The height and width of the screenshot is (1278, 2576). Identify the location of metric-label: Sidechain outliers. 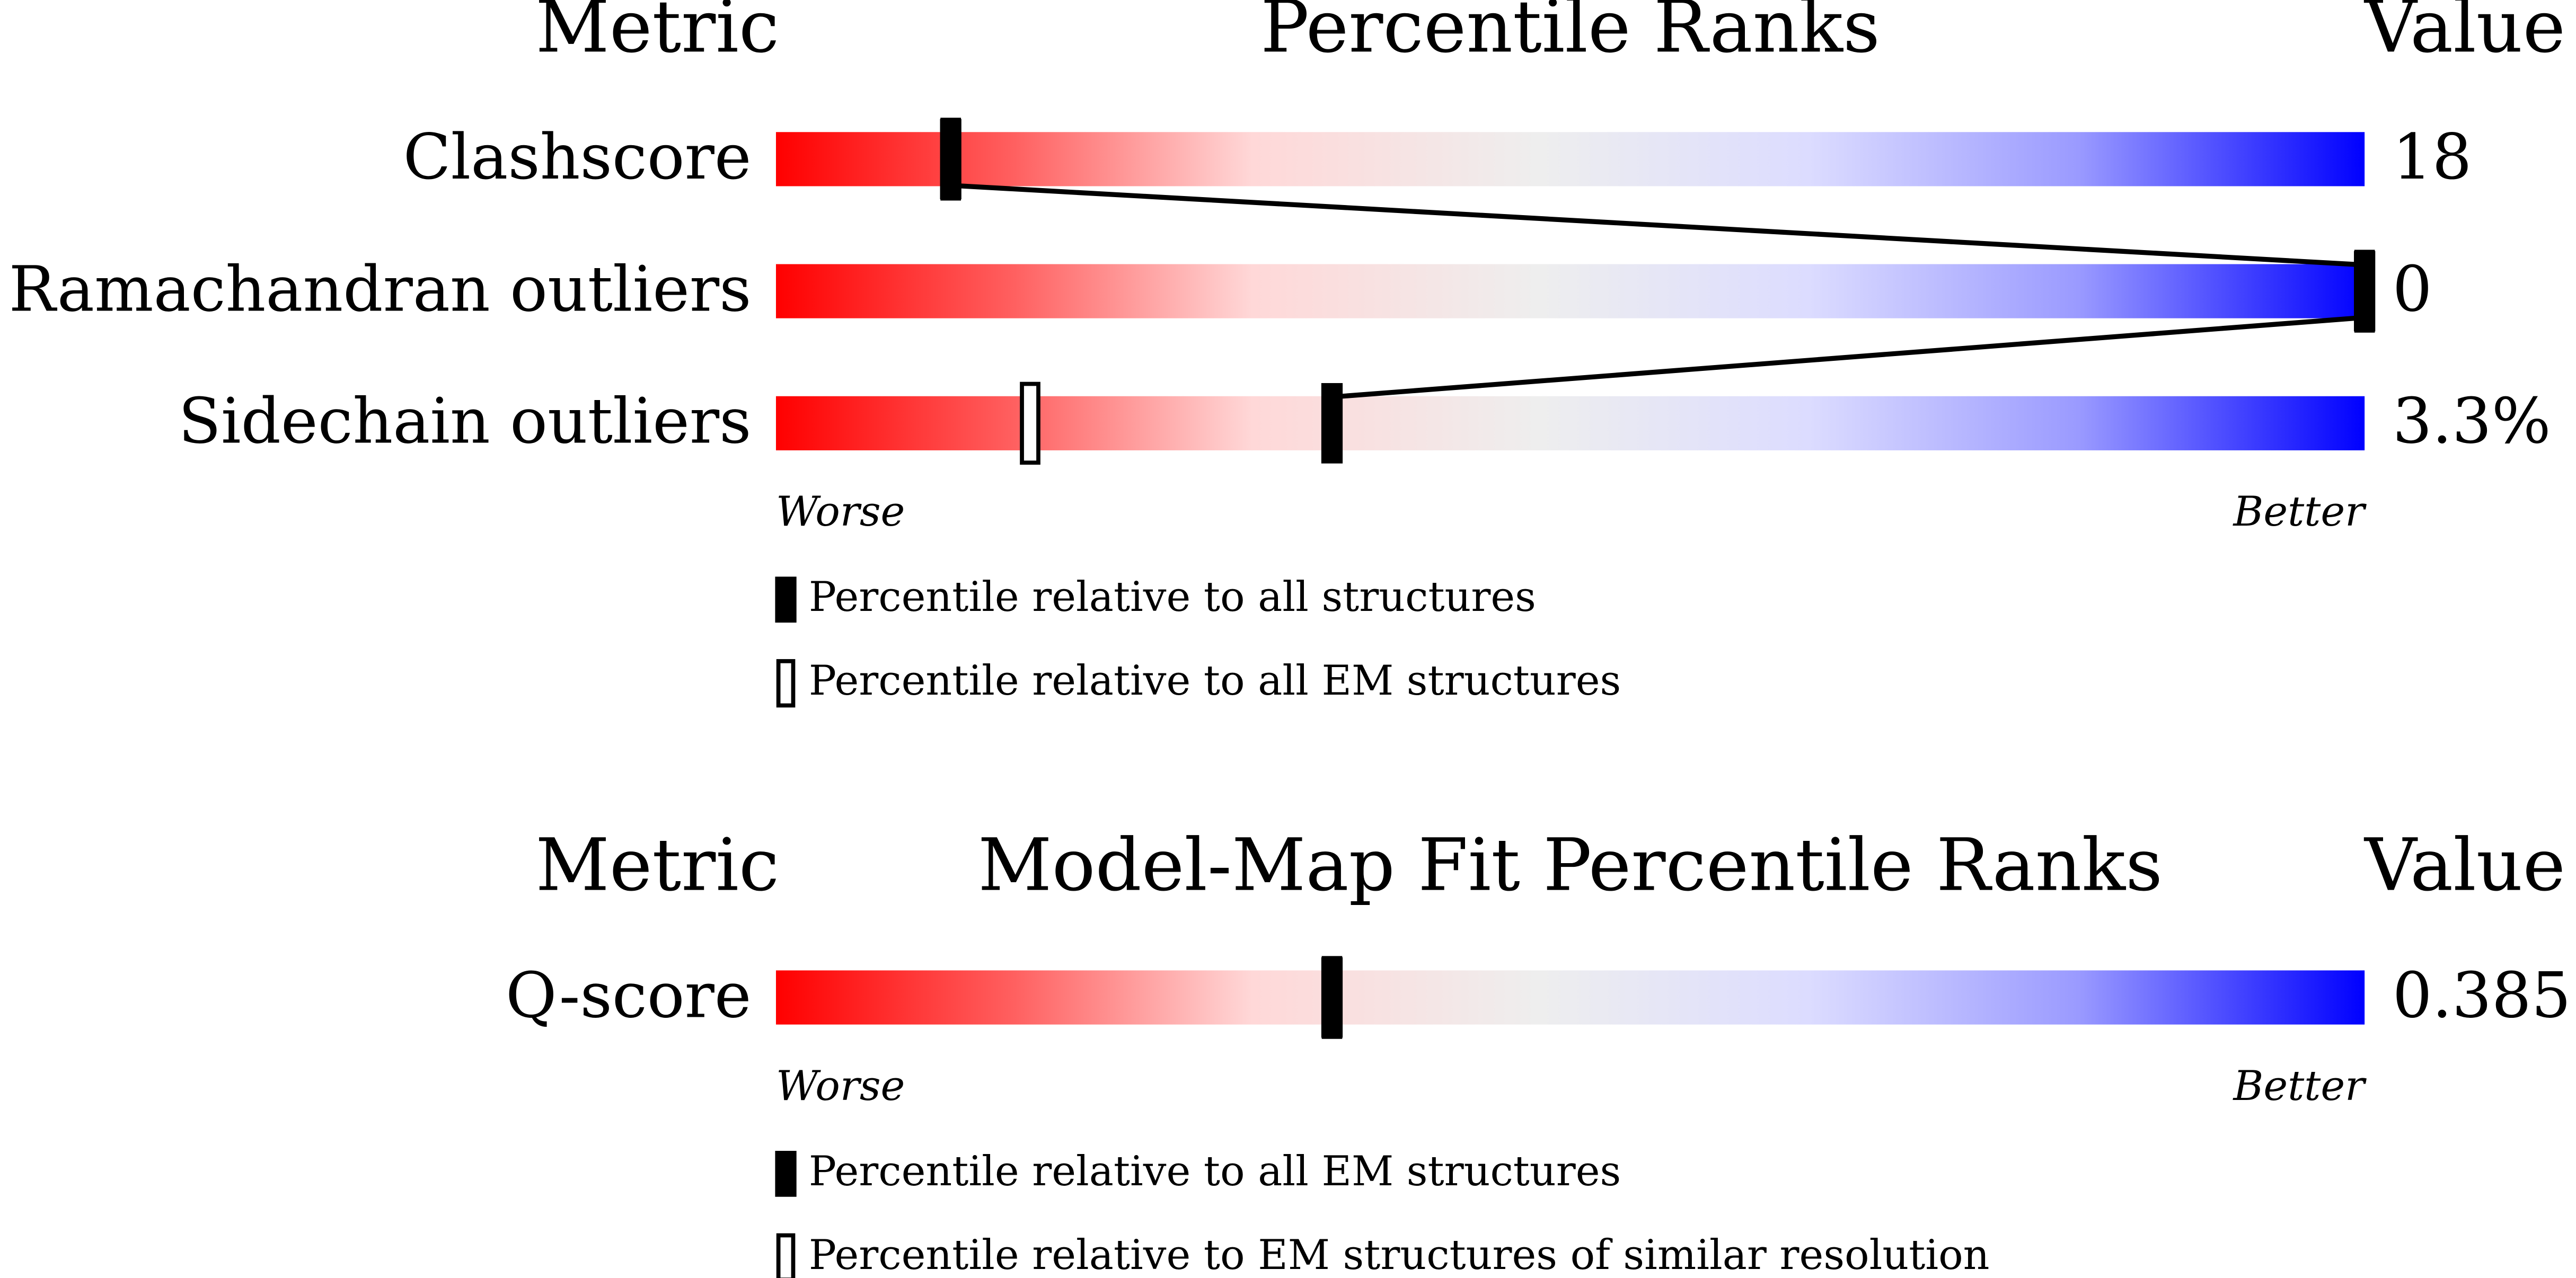
(464, 421).